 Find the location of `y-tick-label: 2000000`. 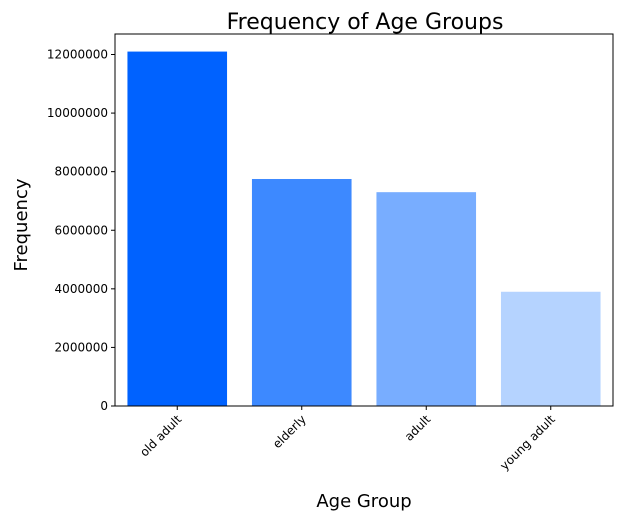

y-tick-label: 2000000 is located at coordinates (81, 347).